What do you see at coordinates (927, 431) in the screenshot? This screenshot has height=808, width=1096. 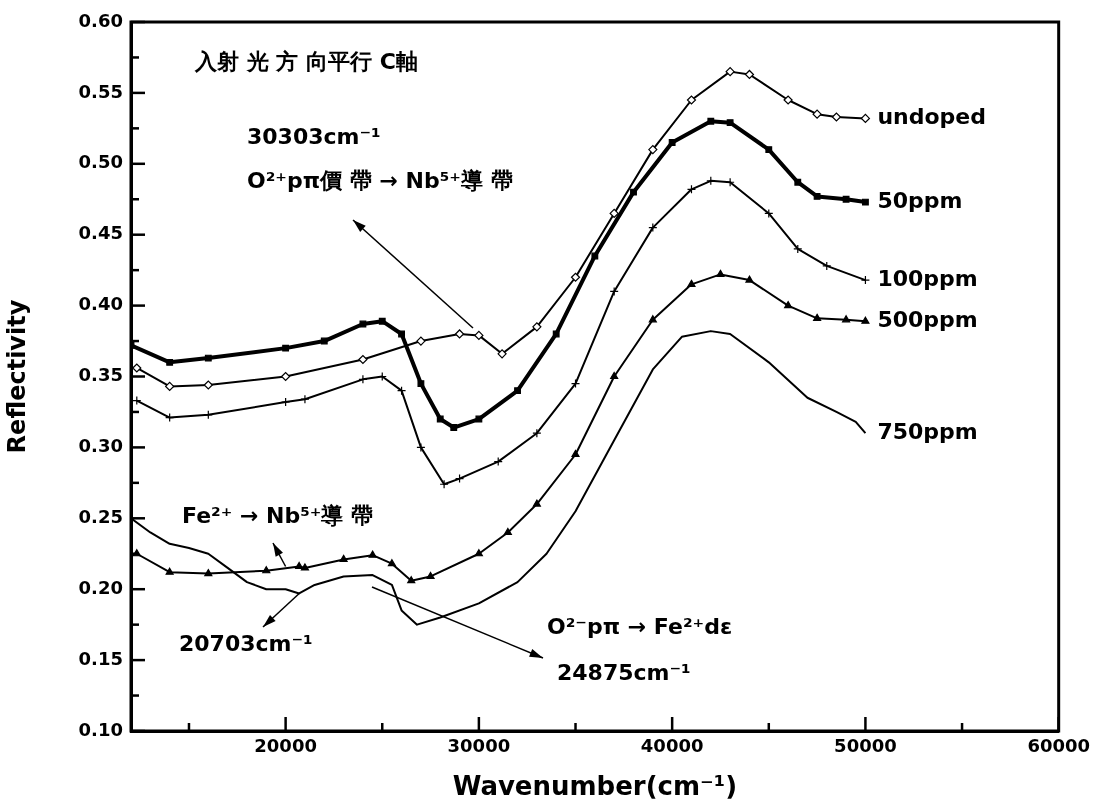 I see `series-label: 750ppm` at bounding box center [927, 431].